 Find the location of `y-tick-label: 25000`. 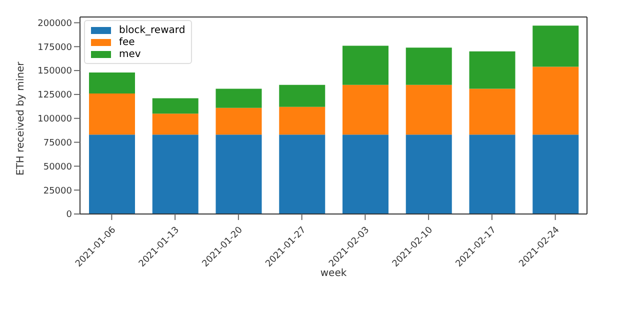

y-tick-label: 25000 is located at coordinates (57, 191).